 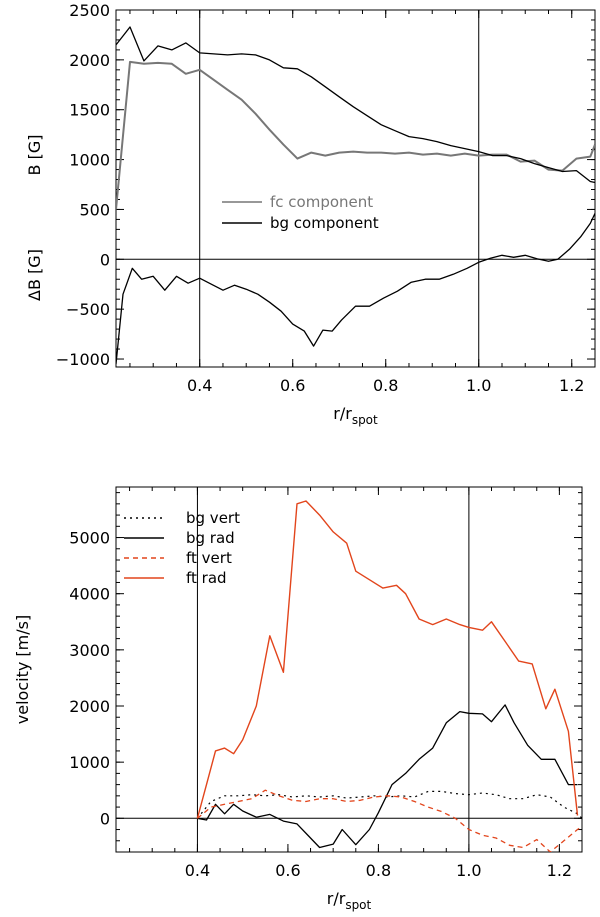 I want to click on y-tick-label: −500, so click(x=88, y=309).